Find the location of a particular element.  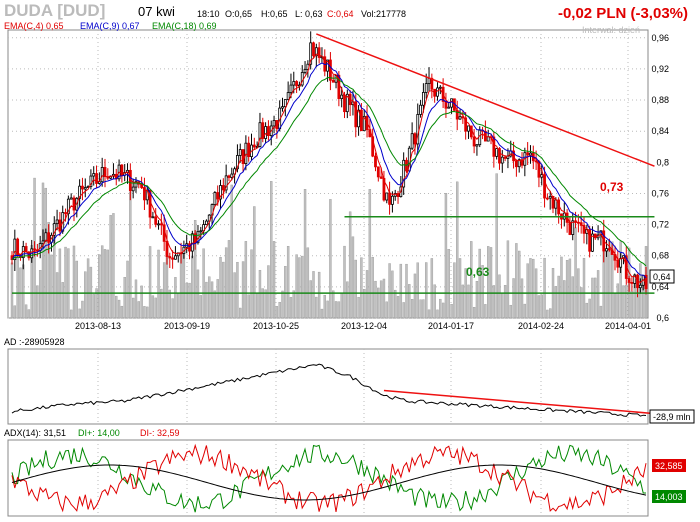

di-minus-value-box is located at coordinates (669, 465).